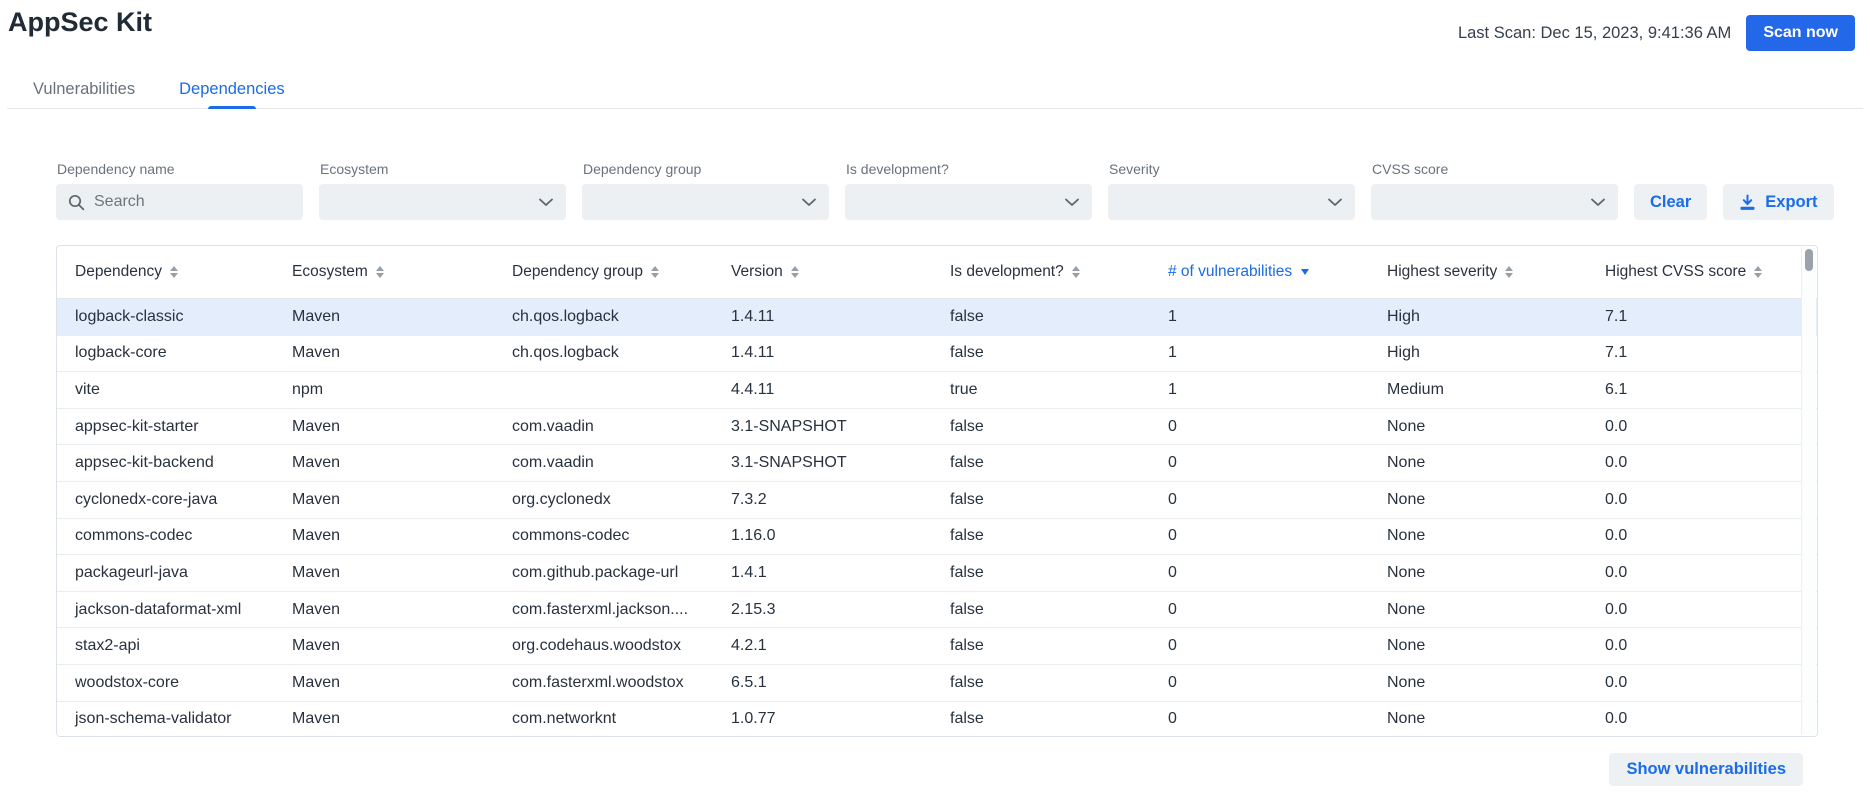  I want to click on column-header-highest-severity: Highest severity, so click(1478, 272).